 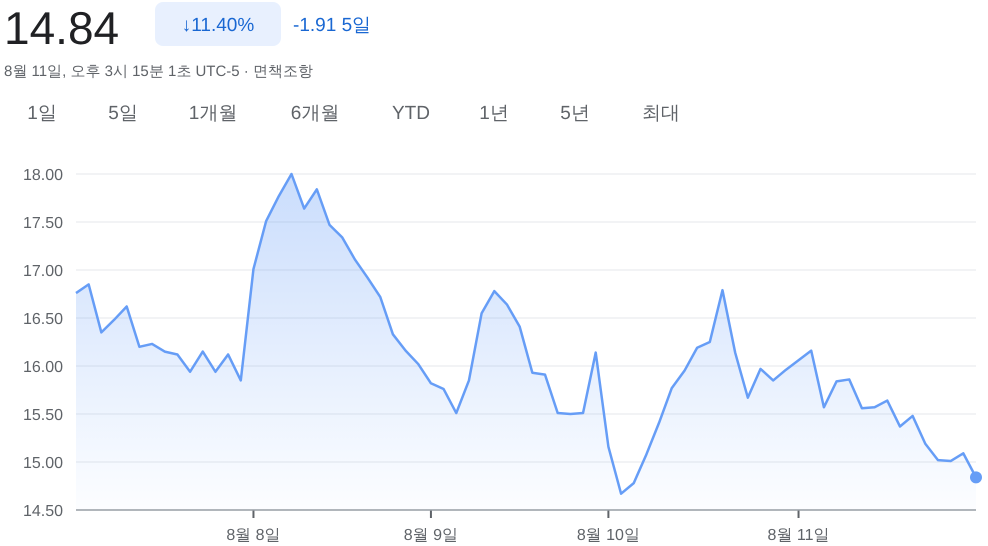 What do you see at coordinates (43, 223) in the screenshot?
I see `y-tick-label: 17.50` at bounding box center [43, 223].